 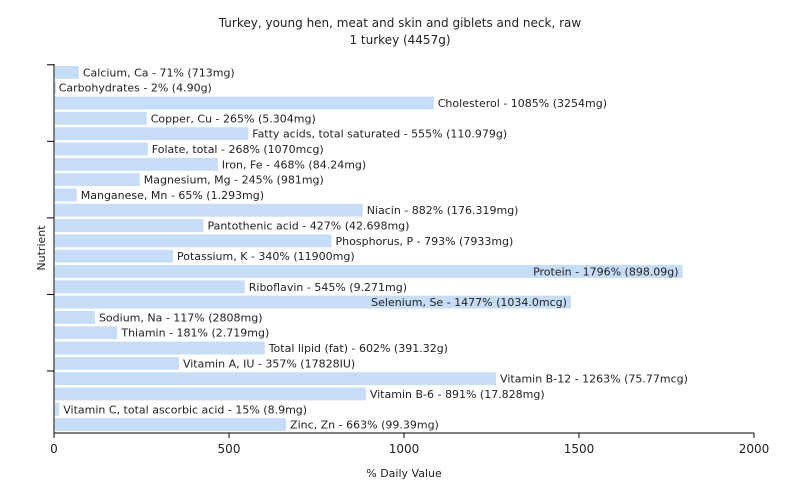 I want to click on bar-label: Carbohydrates - 2% (4.90g), so click(x=135, y=88).